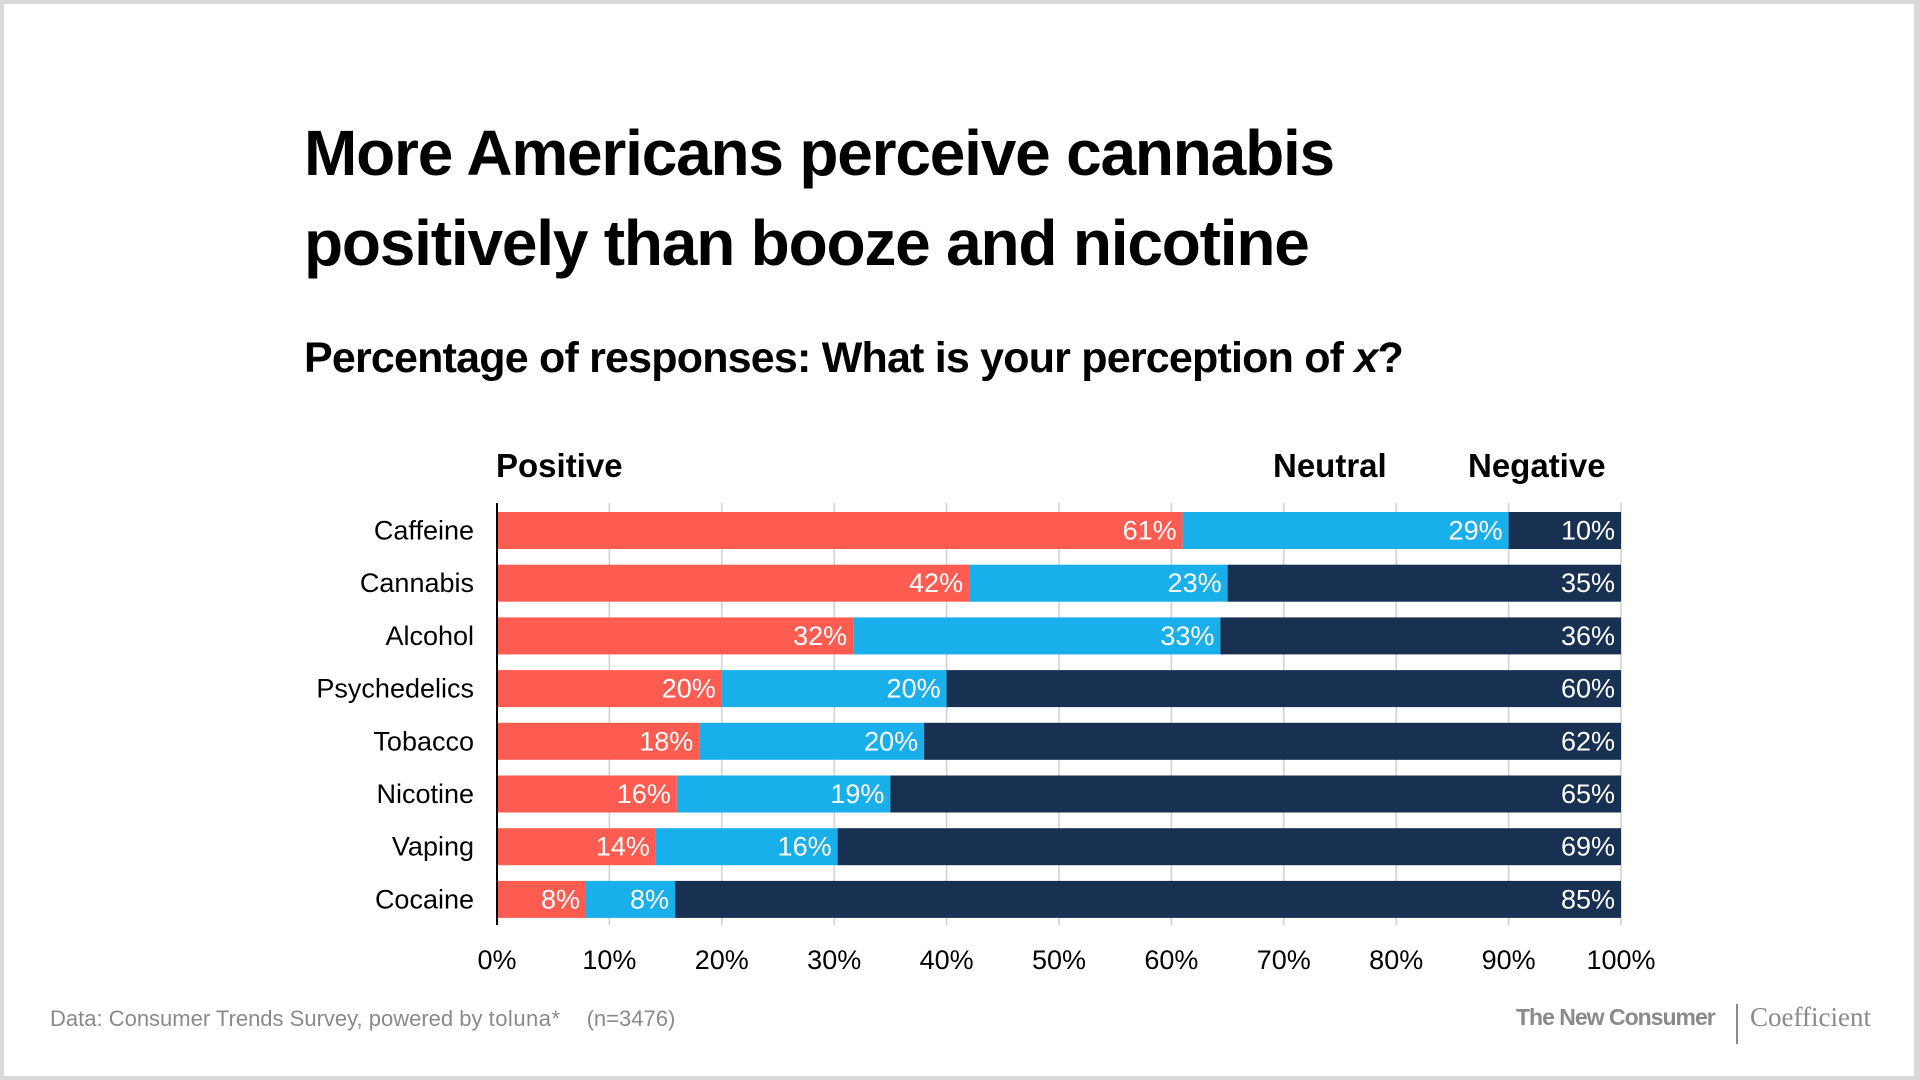 The image size is (1920, 1080). Describe the element at coordinates (936, 583) in the screenshot. I see `data-label-positive: 42%` at that location.